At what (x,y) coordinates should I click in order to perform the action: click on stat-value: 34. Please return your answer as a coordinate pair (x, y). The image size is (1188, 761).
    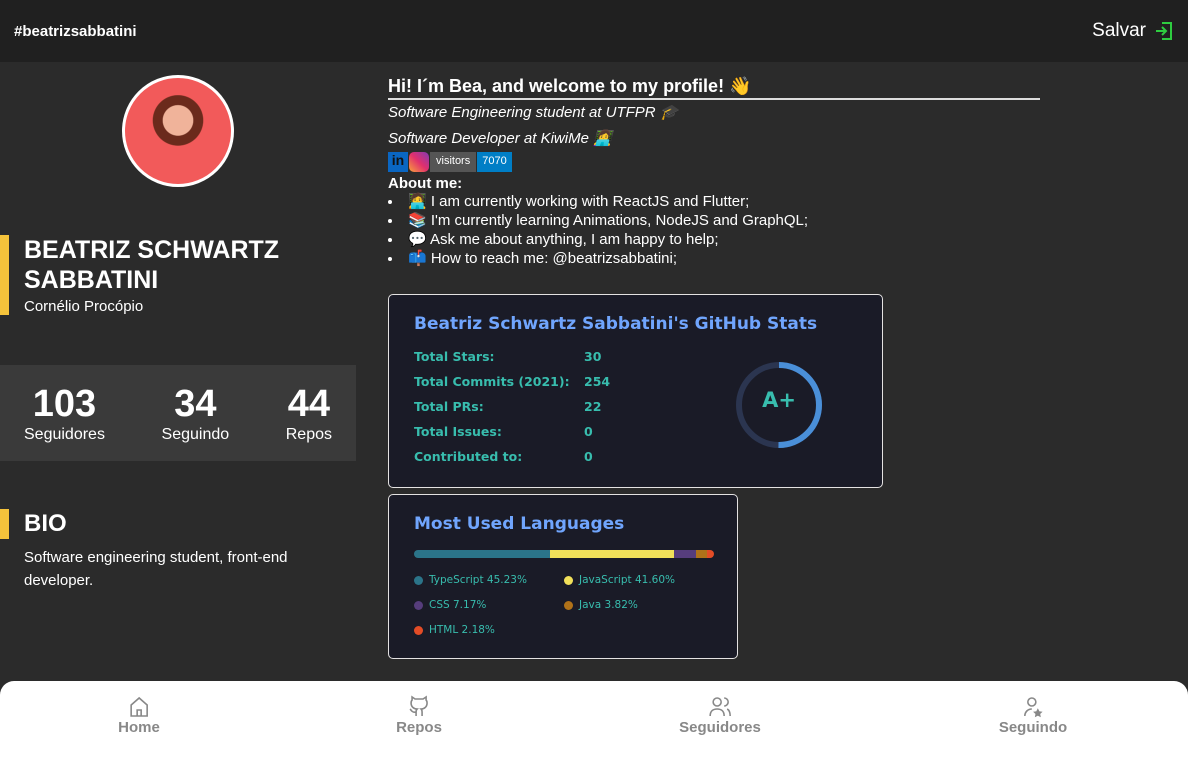
    Looking at the image, I should click on (195, 403).